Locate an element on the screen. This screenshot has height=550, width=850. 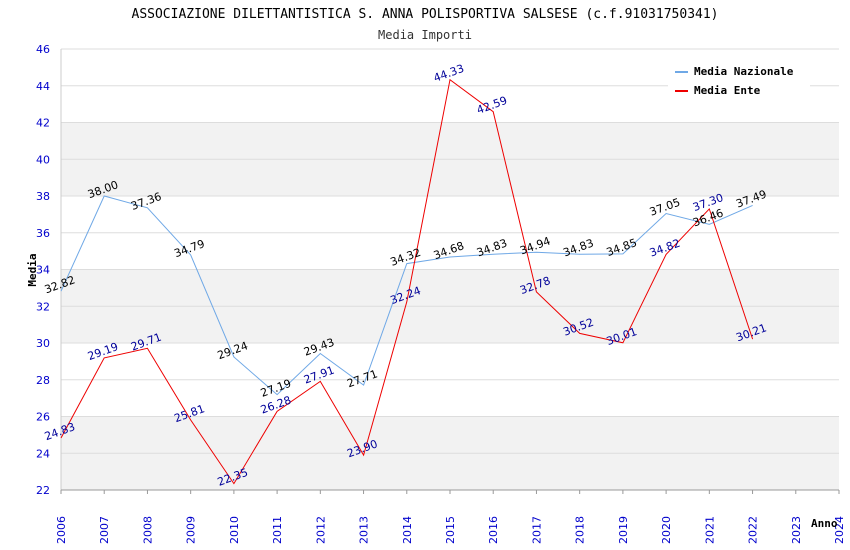
y-tick-label: 34 is located at coordinates (43, 270).